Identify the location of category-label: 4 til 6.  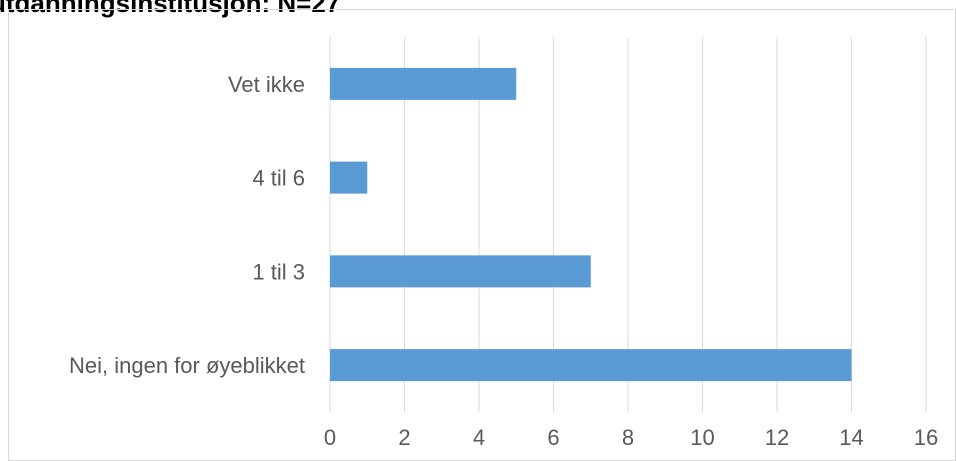
(278, 178).